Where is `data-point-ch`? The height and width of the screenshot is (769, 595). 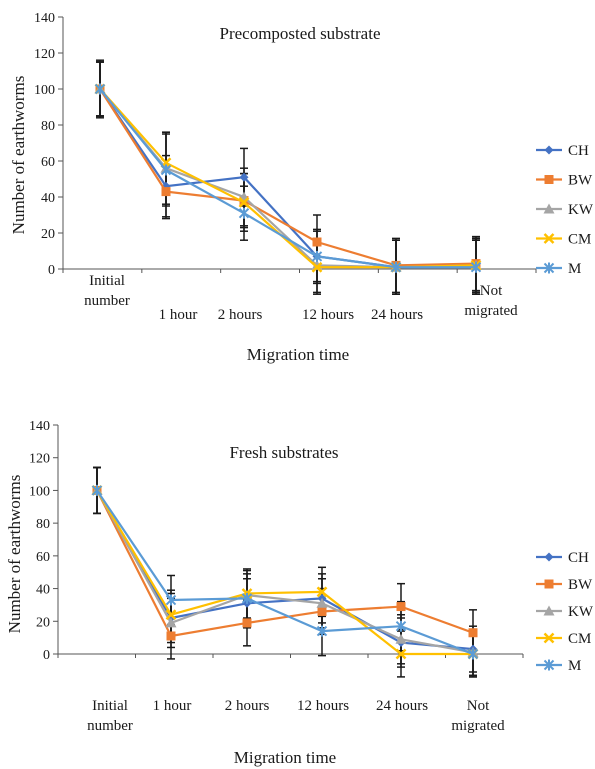 data-point-ch is located at coordinates (244, 177).